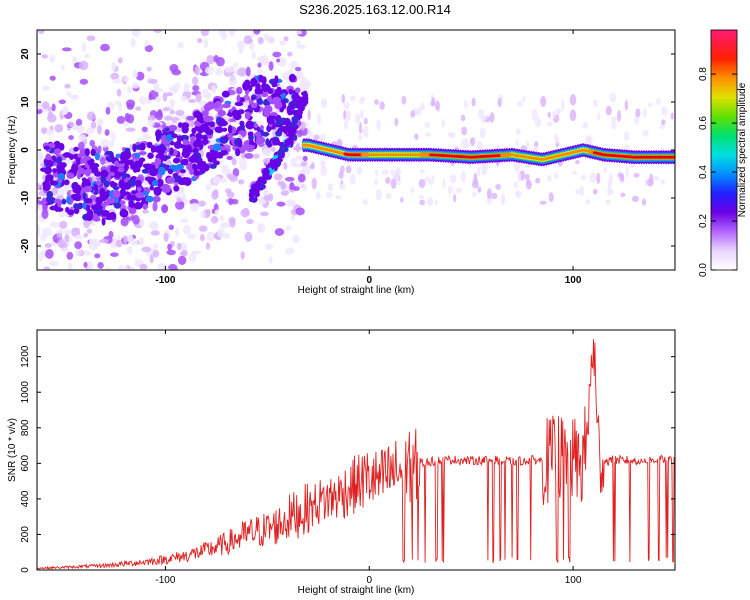 Image resolution: width=750 pixels, height=600 pixels. Describe the element at coordinates (724, 150) in the screenshot. I see `colorbar-gradient` at that location.